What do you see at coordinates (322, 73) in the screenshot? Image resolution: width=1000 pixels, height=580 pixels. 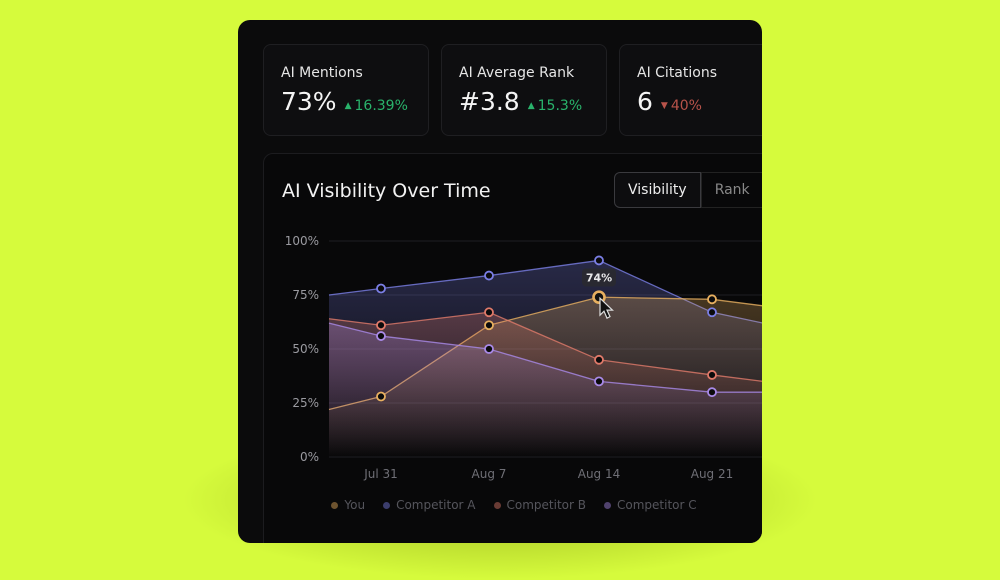 I see `stat-label: AI Mentions` at bounding box center [322, 73].